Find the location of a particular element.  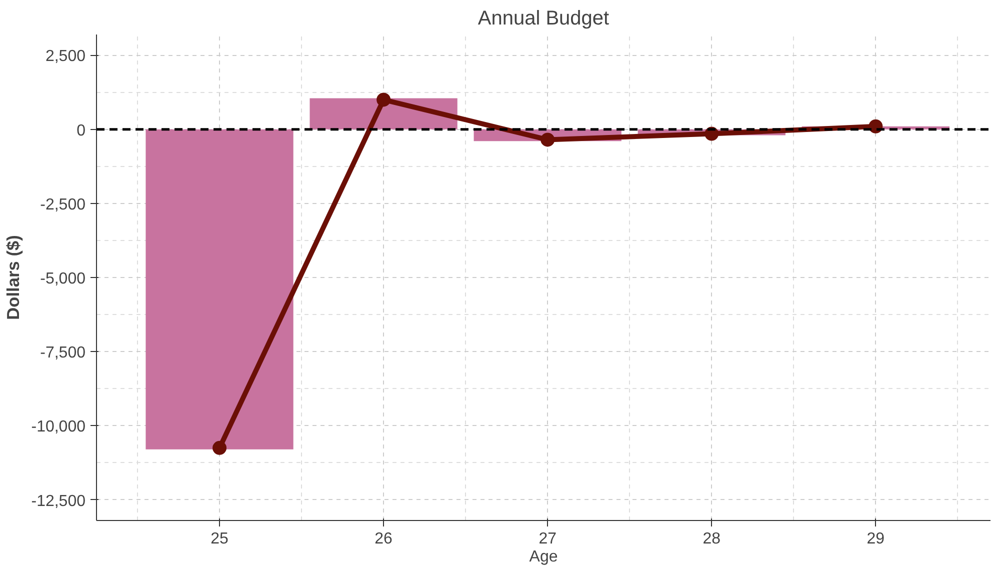

x-tick-label: 28 is located at coordinates (711, 539).